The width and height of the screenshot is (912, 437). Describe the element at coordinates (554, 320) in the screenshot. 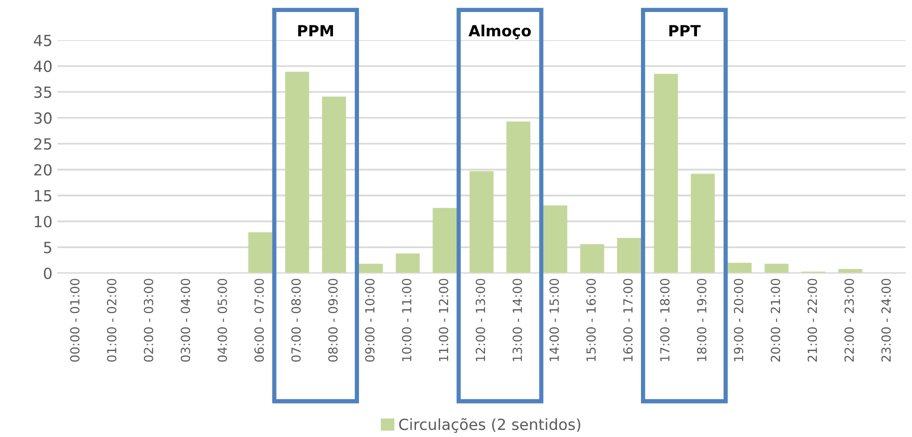

I see `x-tick-label: 14:00 - 15:00` at that location.